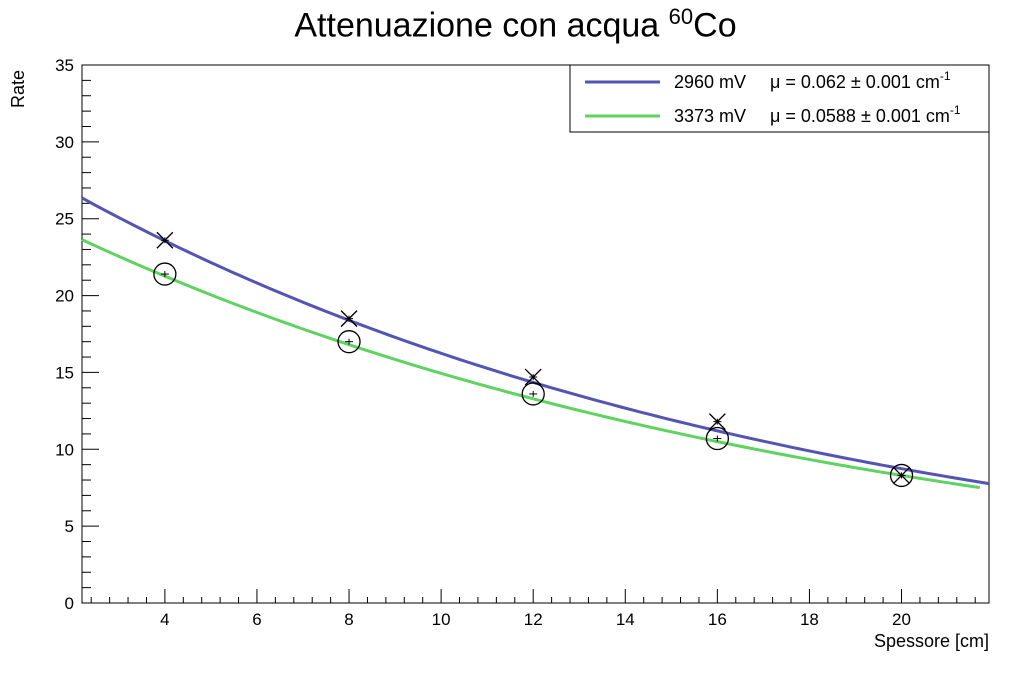 This screenshot has width=1031, height=673. Describe the element at coordinates (256, 619) in the screenshot. I see `x-tick-label: 6` at that location.